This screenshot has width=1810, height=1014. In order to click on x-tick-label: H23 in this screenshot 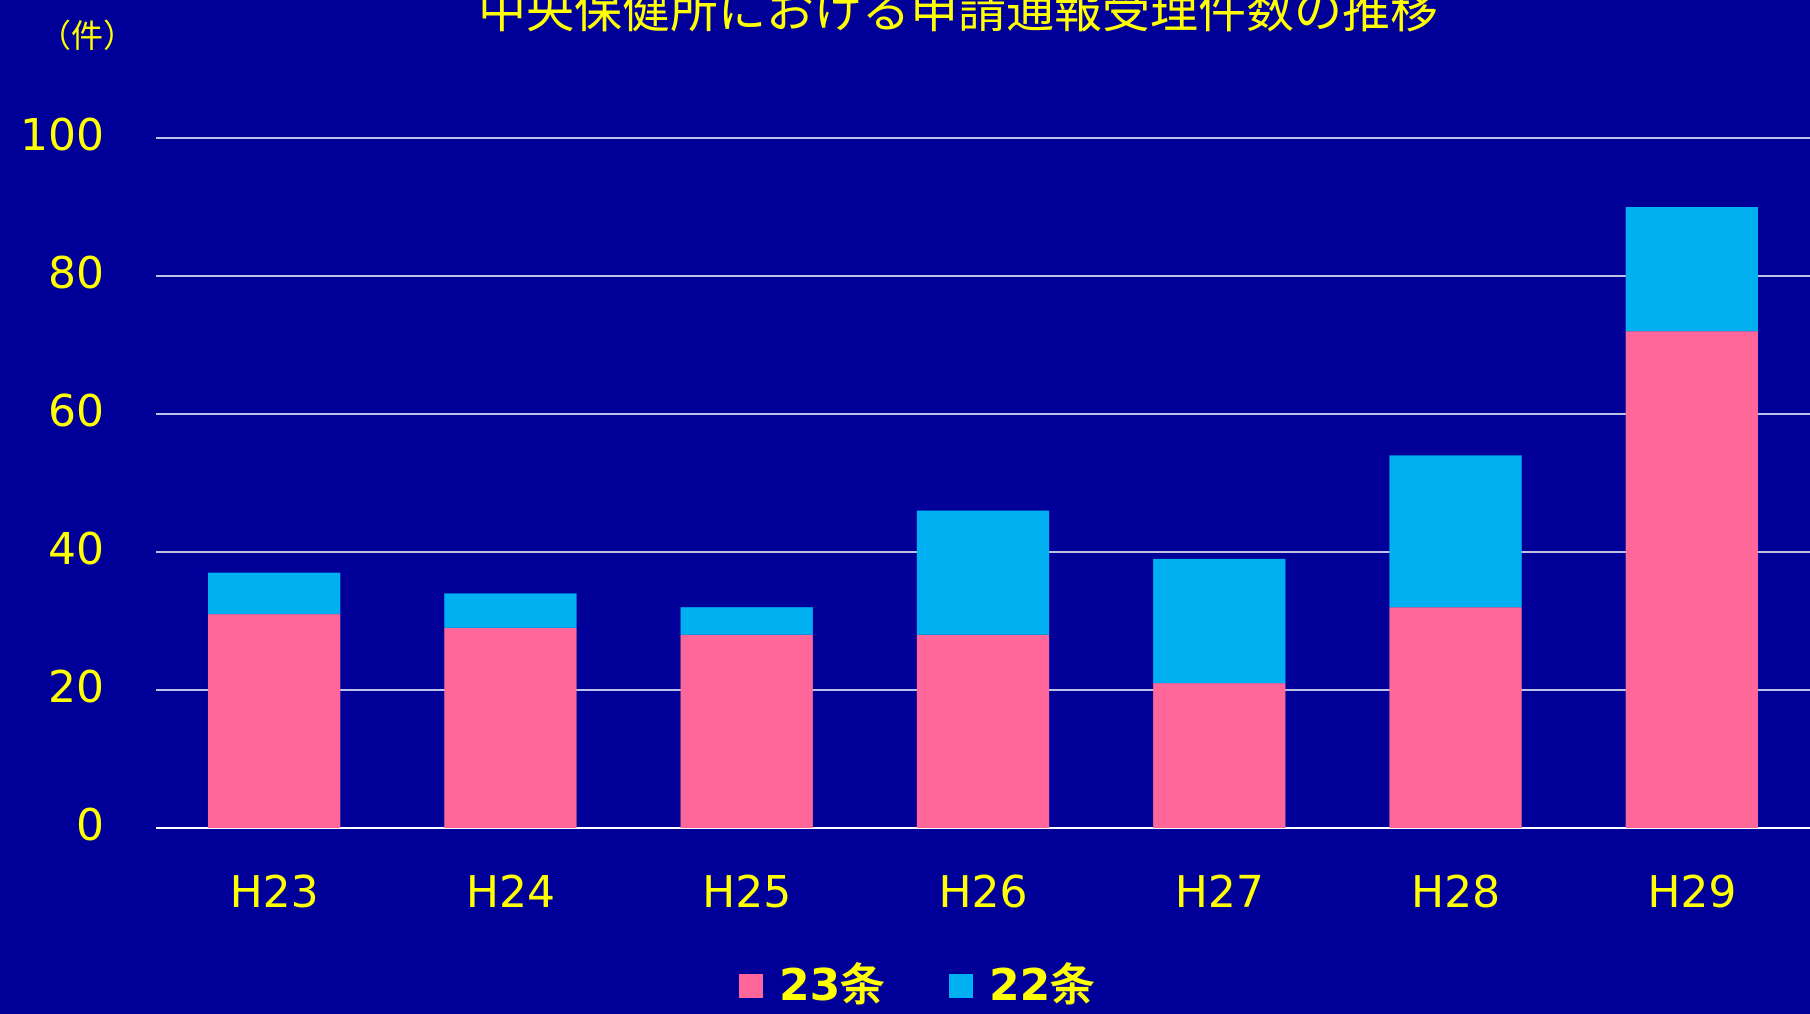, I will do `click(274, 892)`.